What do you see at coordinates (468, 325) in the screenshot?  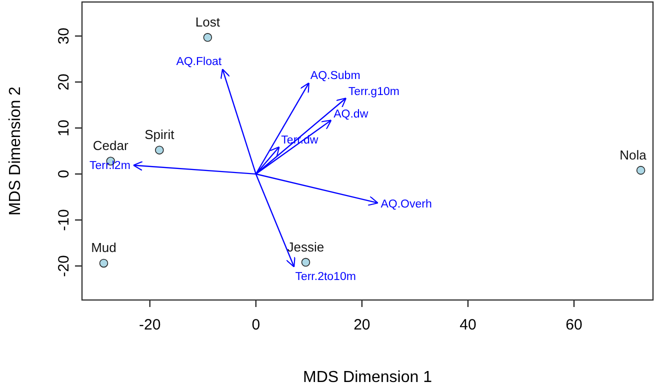 I see `x-tick-label: 40` at bounding box center [468, 325].